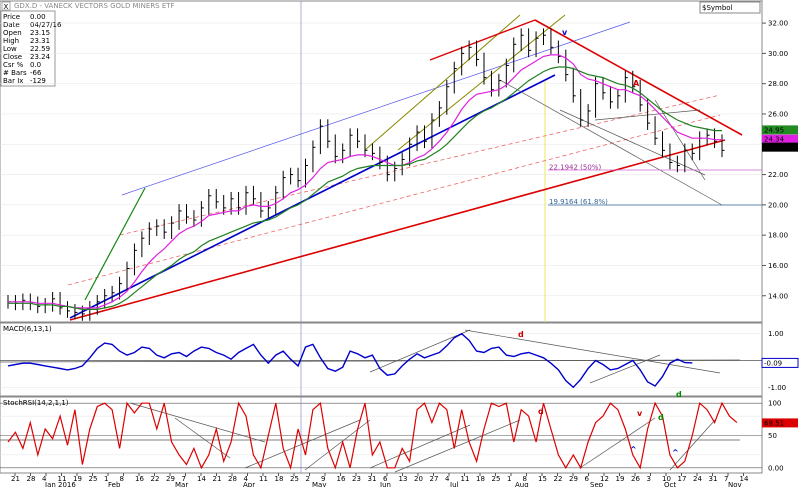 Image resolution: width=800 pixels, height=487 pixels. I want to click on x-month-label: Nov, so click(735, 484).